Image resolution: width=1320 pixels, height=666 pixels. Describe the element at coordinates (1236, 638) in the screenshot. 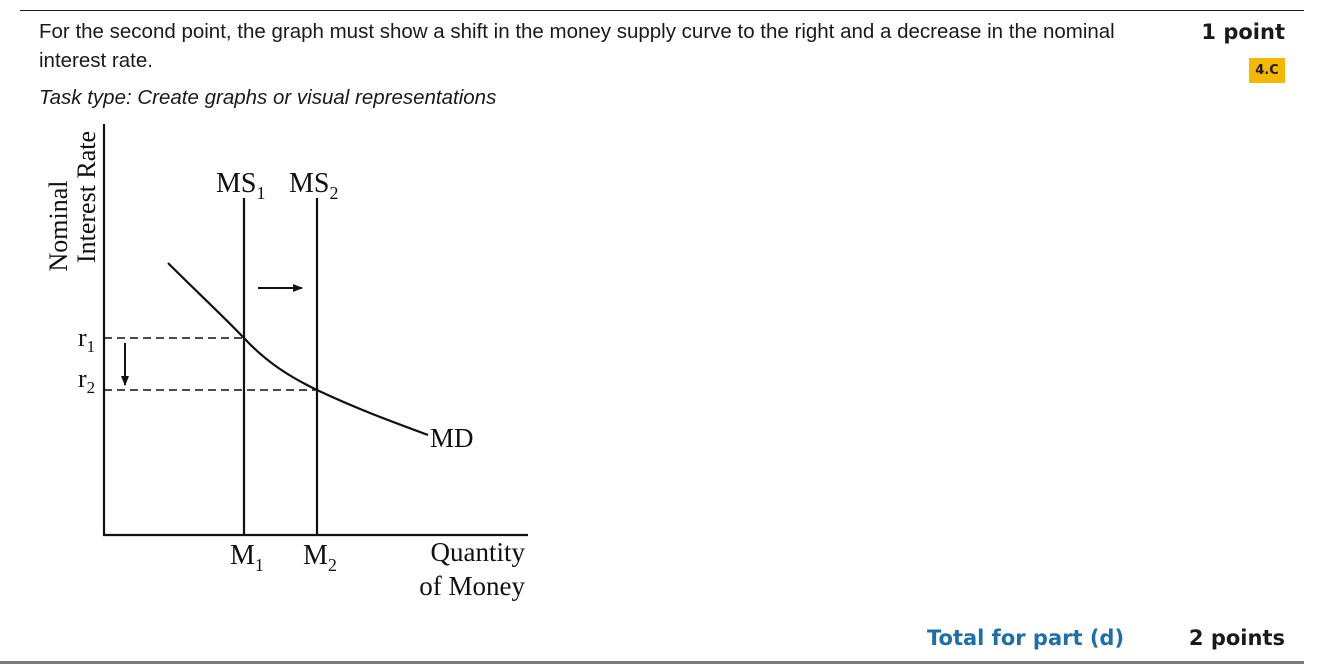

I see `total-points-value: 2 points` at that location.